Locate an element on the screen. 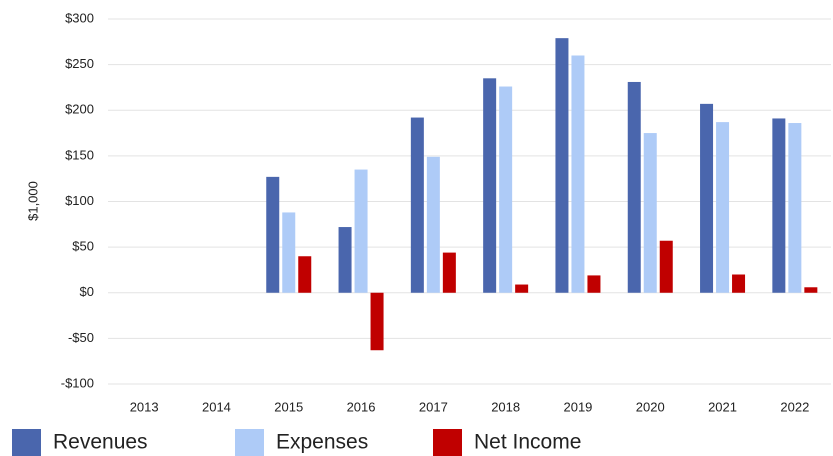  y-tick-label: $100 is located at coordinates (79, 200).